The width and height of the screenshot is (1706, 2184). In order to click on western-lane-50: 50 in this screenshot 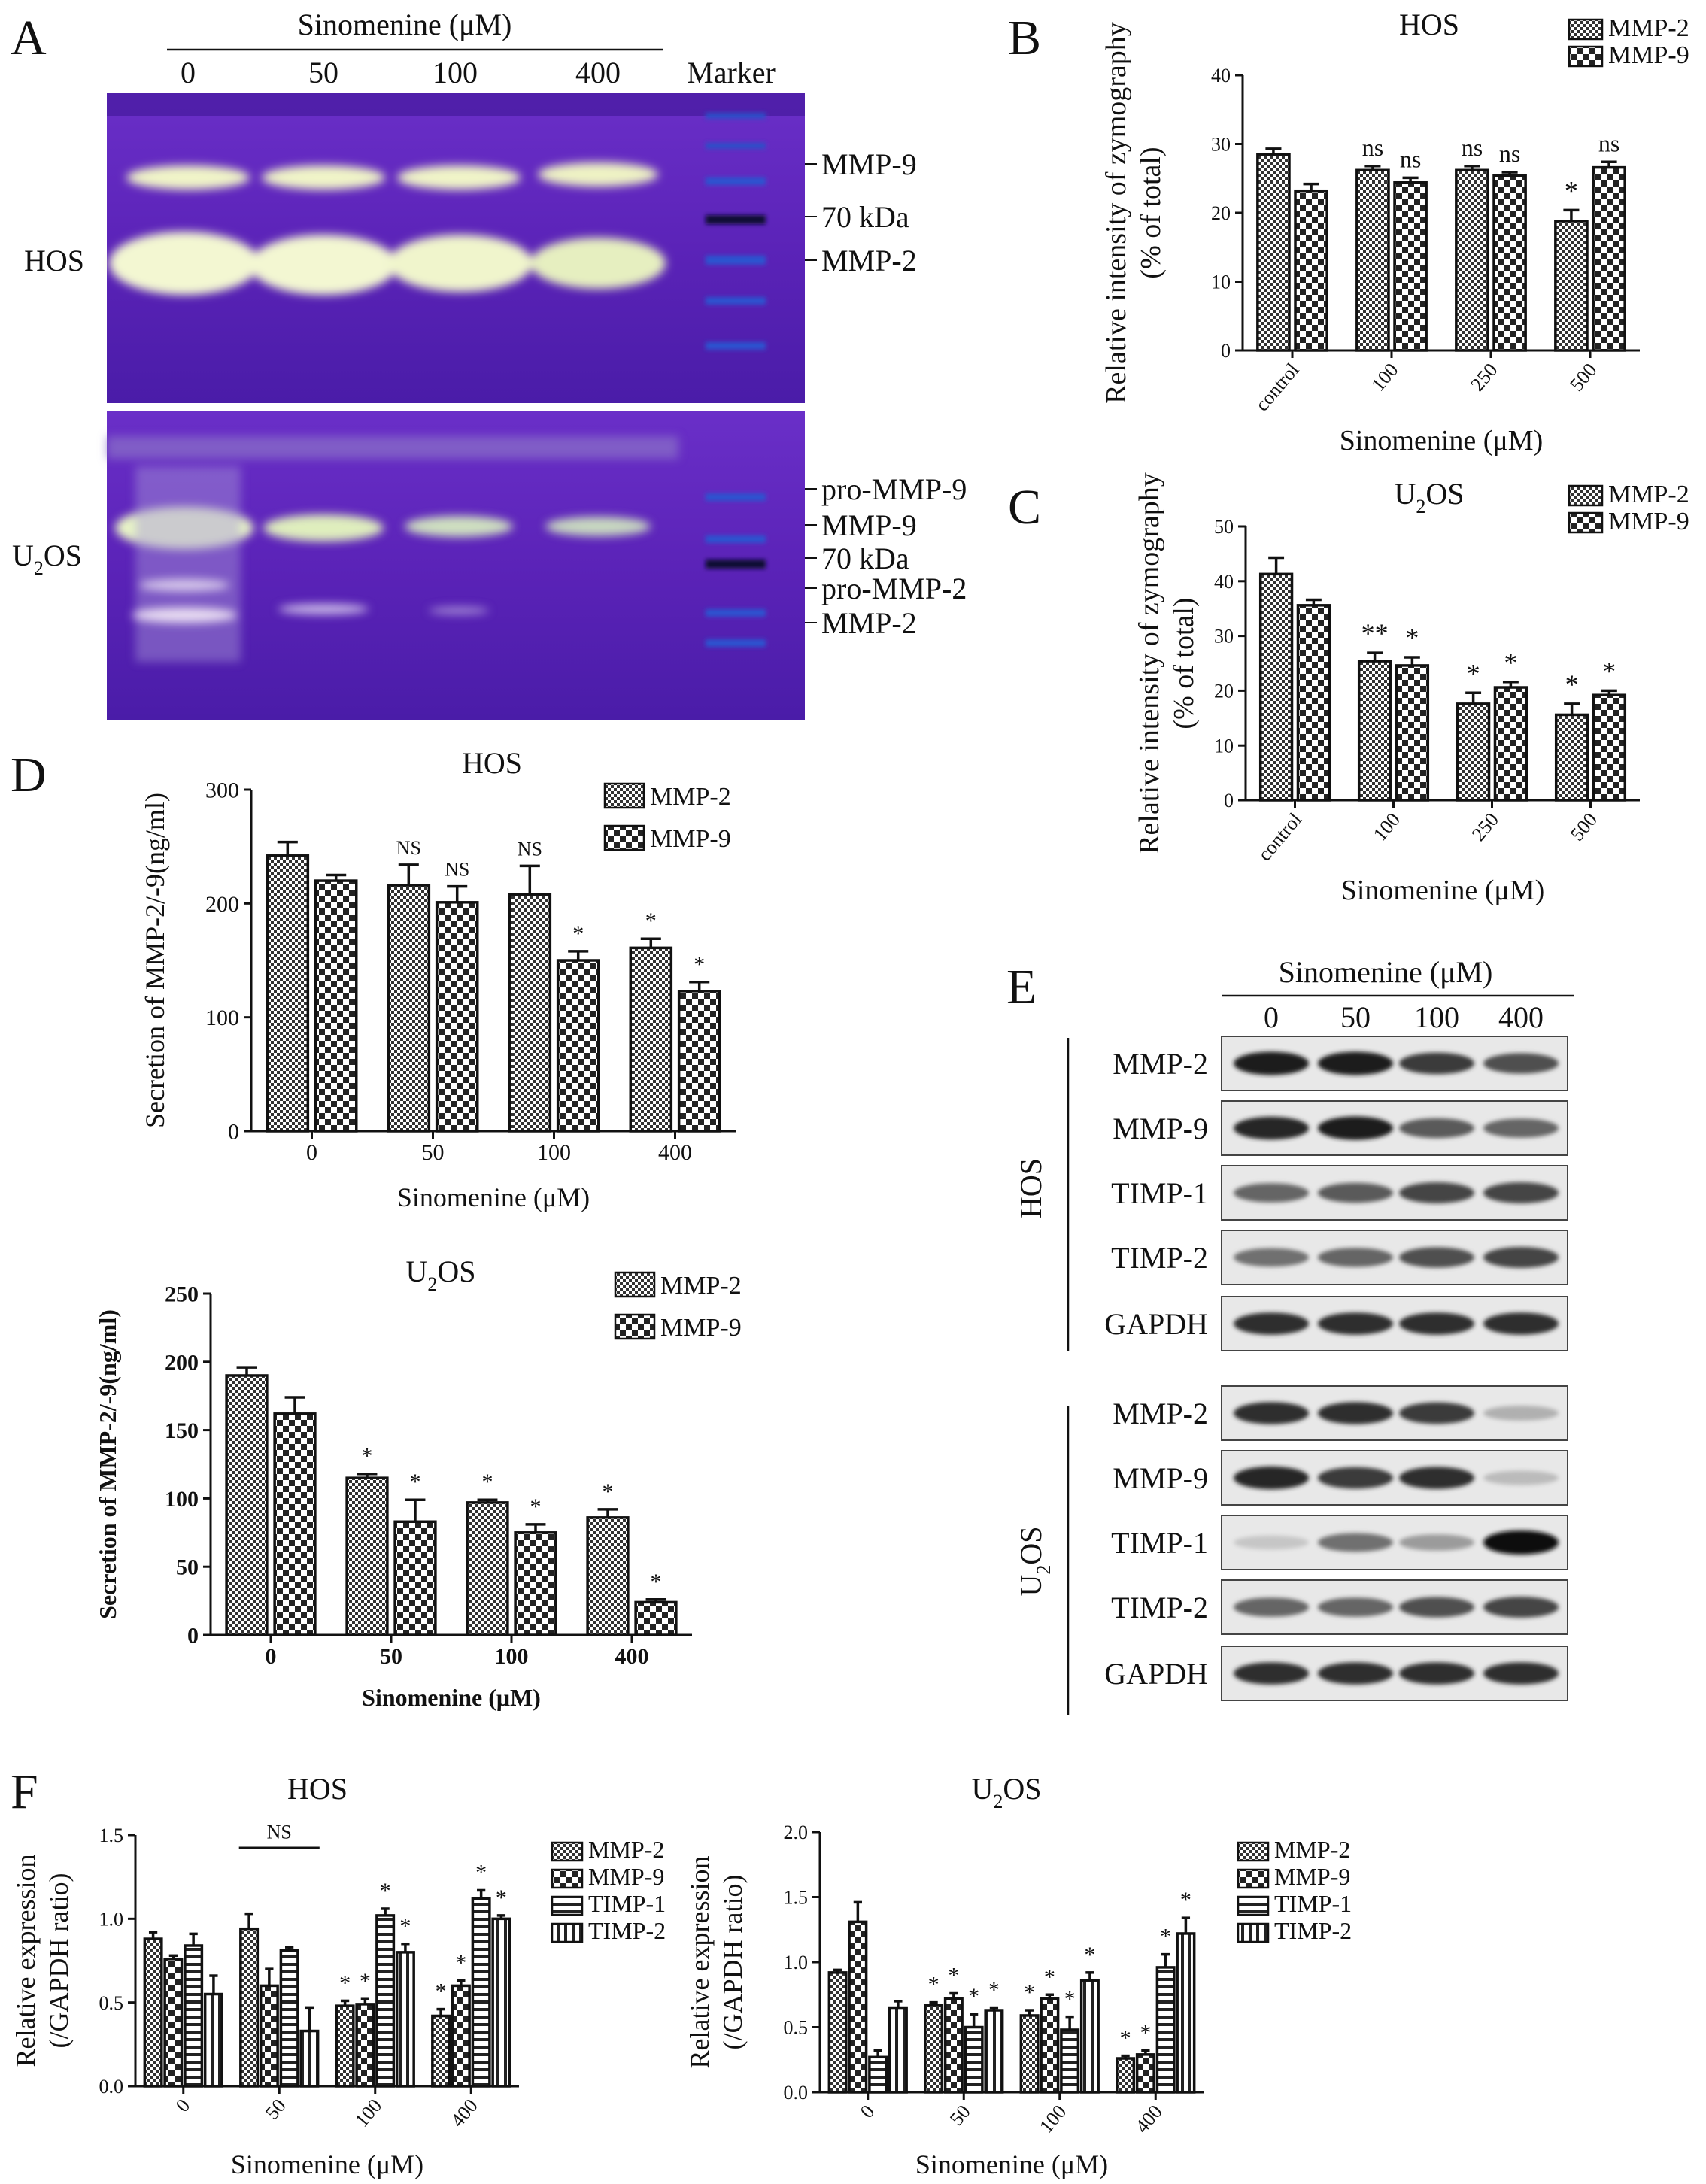, I will do `click(1355, 1017)`.